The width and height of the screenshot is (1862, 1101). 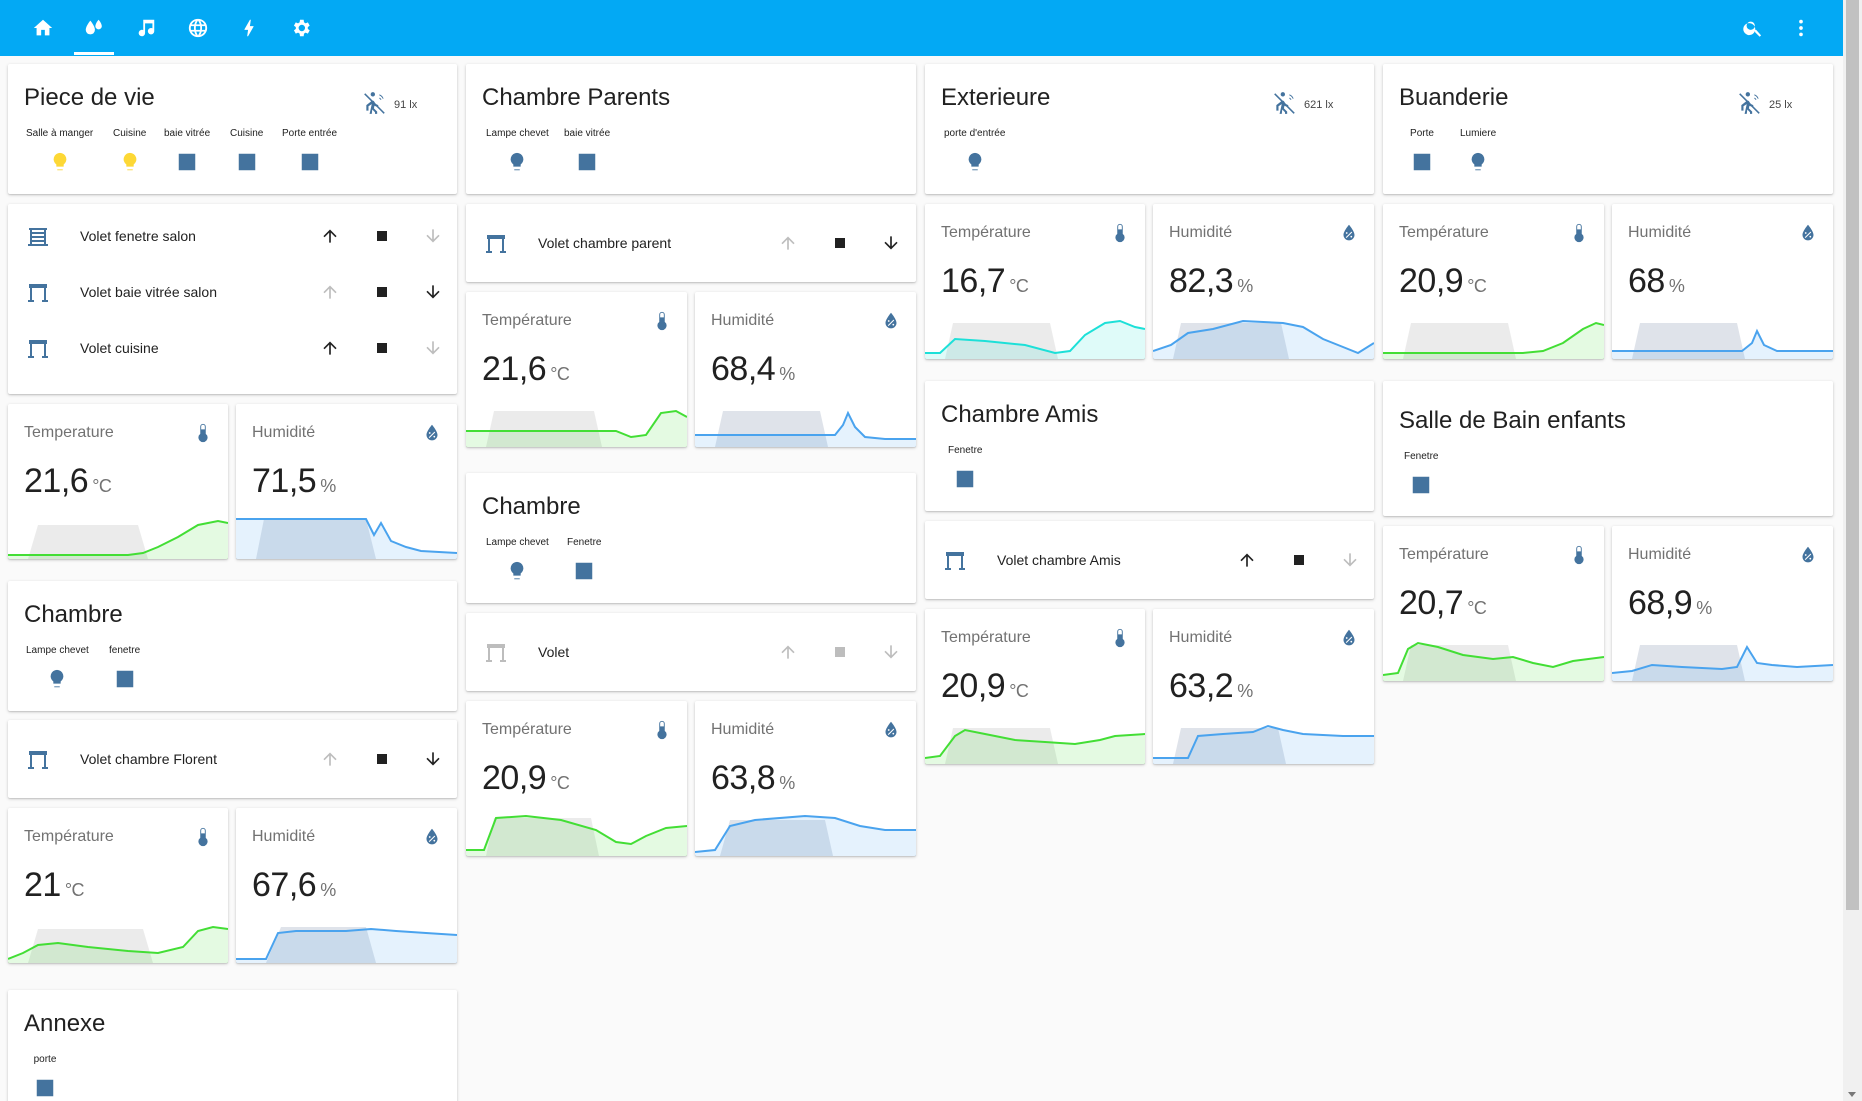 I want to click on cover-name: Volet, so click(x=554, y=652).